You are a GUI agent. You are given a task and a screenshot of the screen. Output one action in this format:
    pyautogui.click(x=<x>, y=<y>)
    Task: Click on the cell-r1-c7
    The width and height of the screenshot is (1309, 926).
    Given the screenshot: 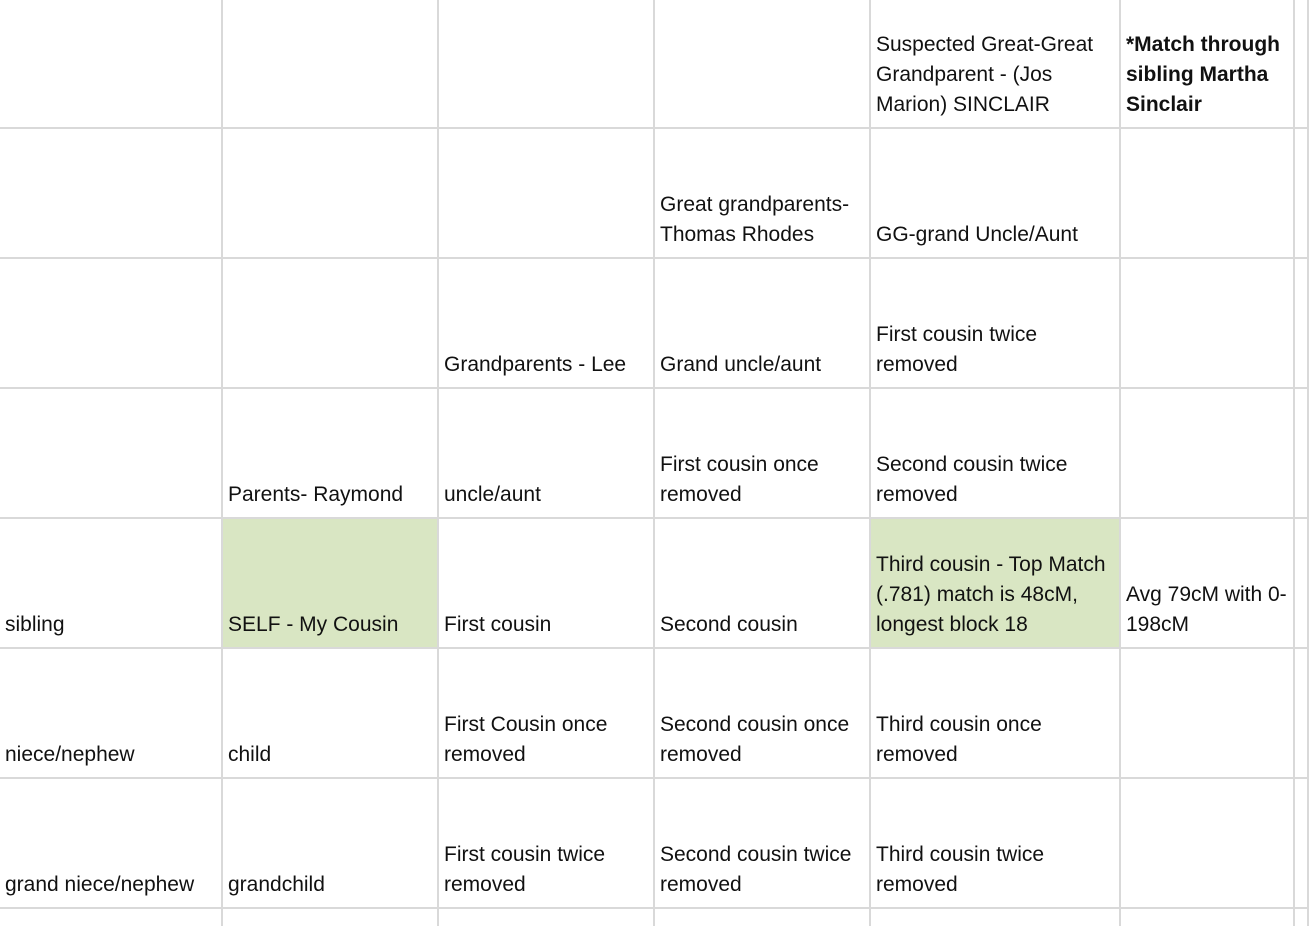 What is the action you would take?
    pyautogui.click(x=1302, y=64)
    